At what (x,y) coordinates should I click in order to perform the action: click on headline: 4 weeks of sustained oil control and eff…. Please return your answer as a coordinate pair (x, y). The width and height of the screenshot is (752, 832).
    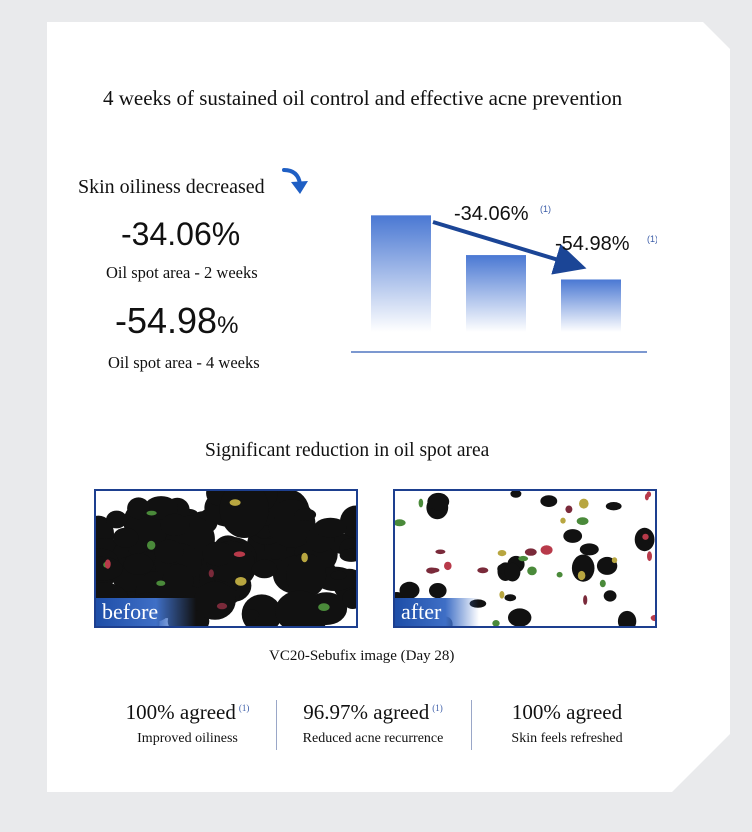
    Looking at the image, I should click on (363, 98).